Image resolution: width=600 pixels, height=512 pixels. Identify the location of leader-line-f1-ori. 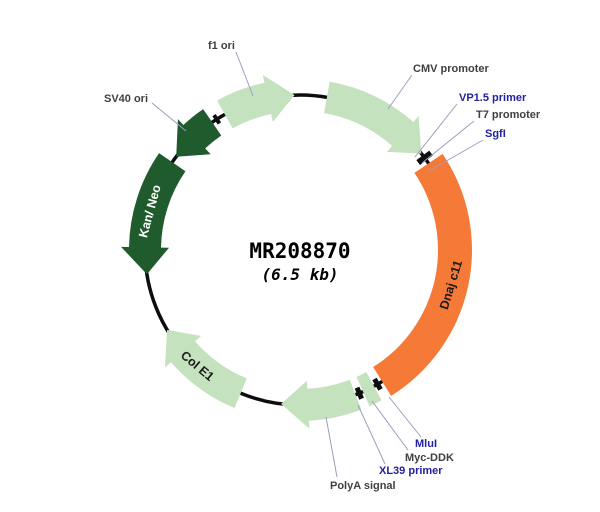
(244, 74).